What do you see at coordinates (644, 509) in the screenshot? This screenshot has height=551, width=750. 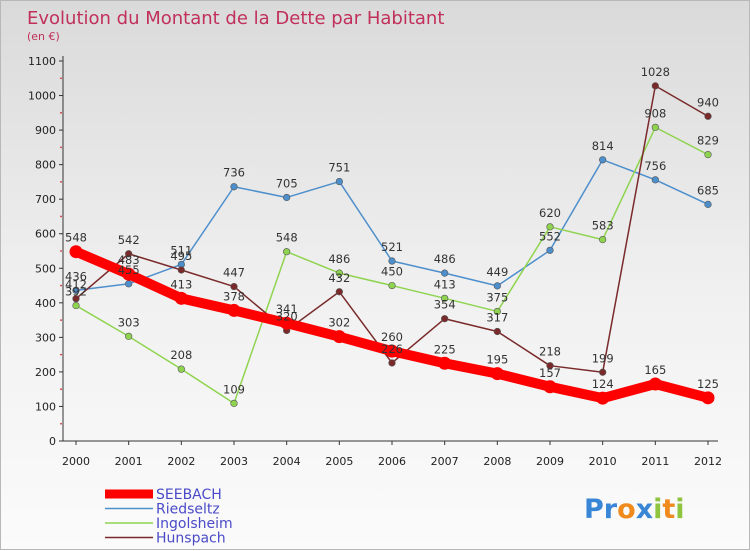 I see `logo-letter: x` at bounding box center [644, 509].